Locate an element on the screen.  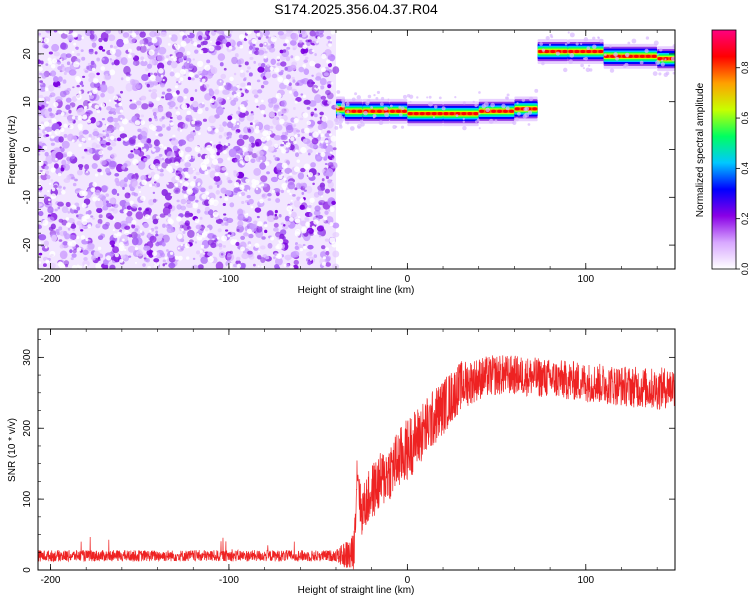
signal-ridge is located at coordinates (504, 81).